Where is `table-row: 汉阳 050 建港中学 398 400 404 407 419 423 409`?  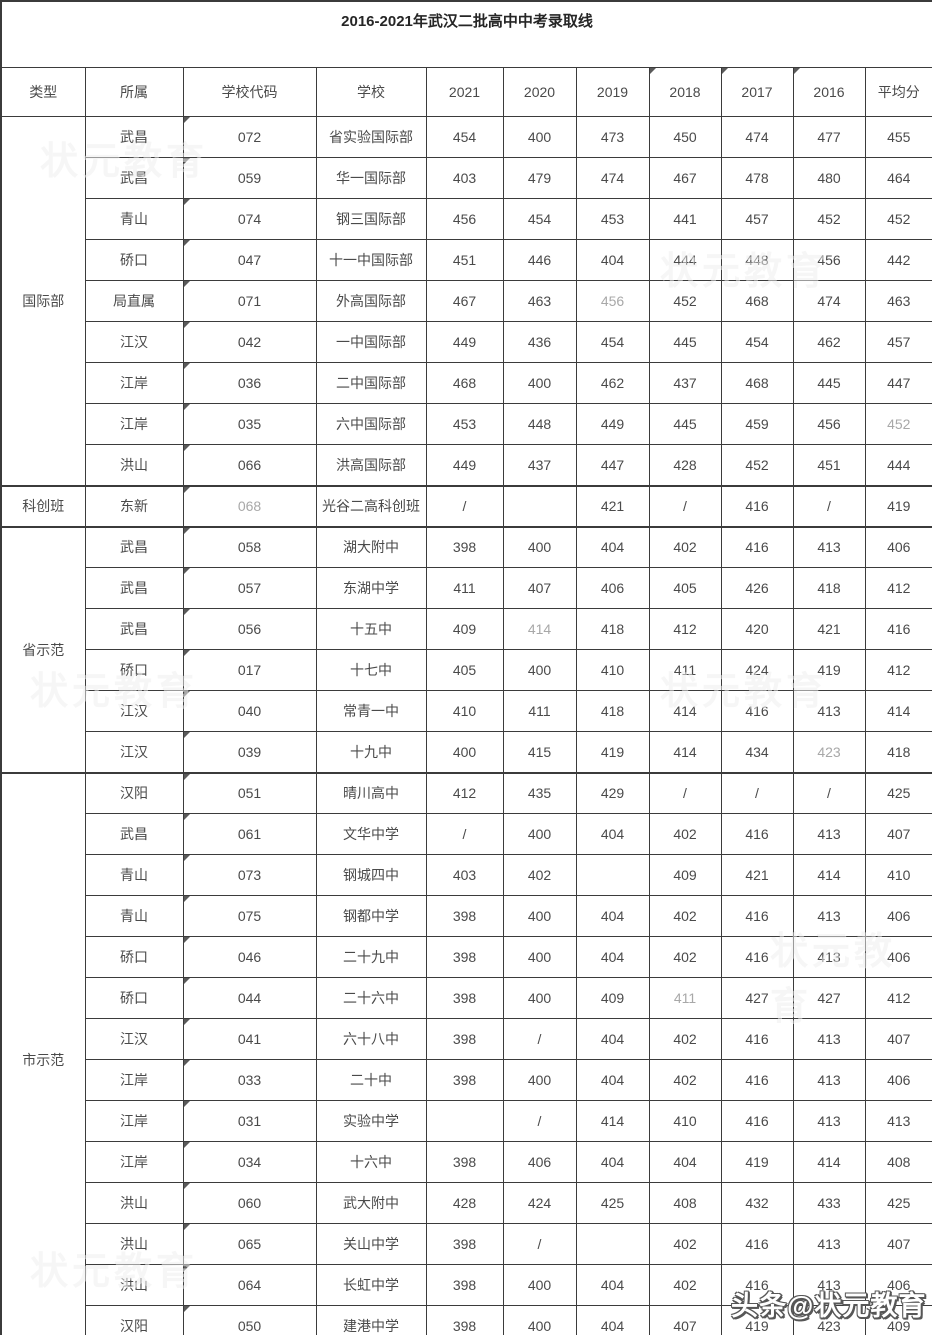
table-row: 汉阳 050 建港中学 398 400 404 407 419 423 409 is located at coordinates (466, 1320).